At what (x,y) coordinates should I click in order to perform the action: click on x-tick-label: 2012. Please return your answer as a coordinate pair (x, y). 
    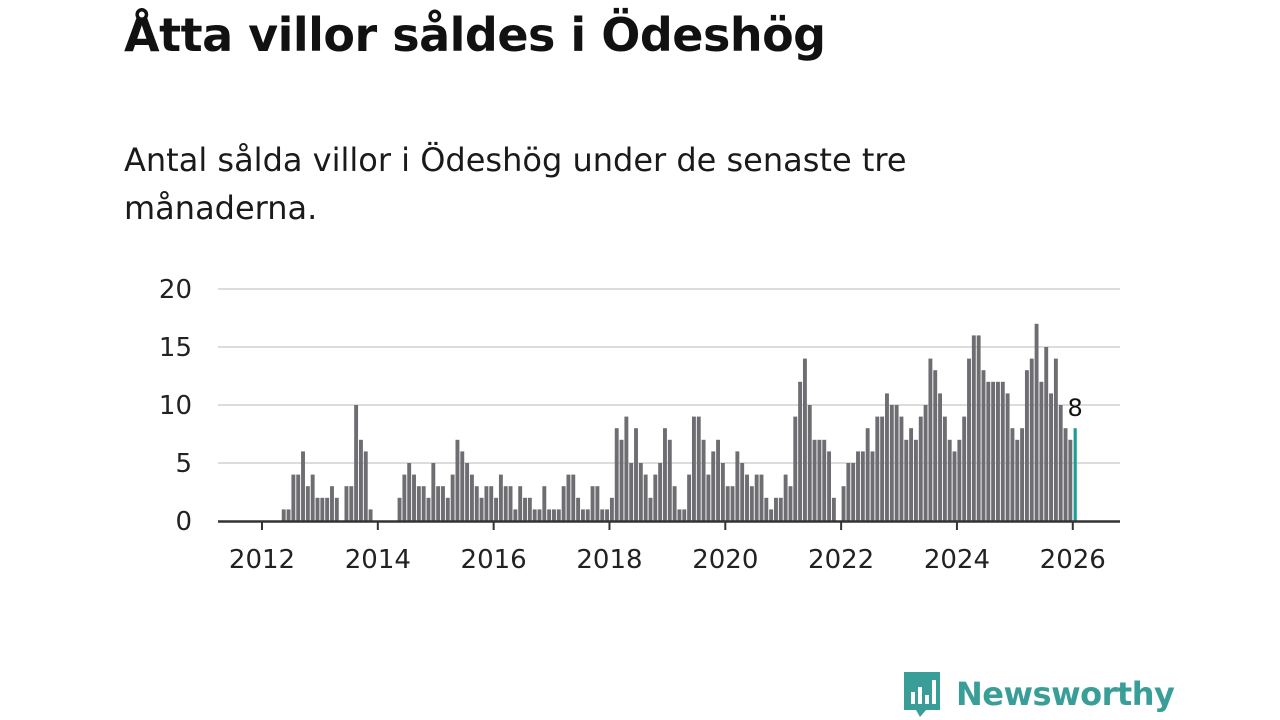
    Looking at the image, I should click on (262, 560).